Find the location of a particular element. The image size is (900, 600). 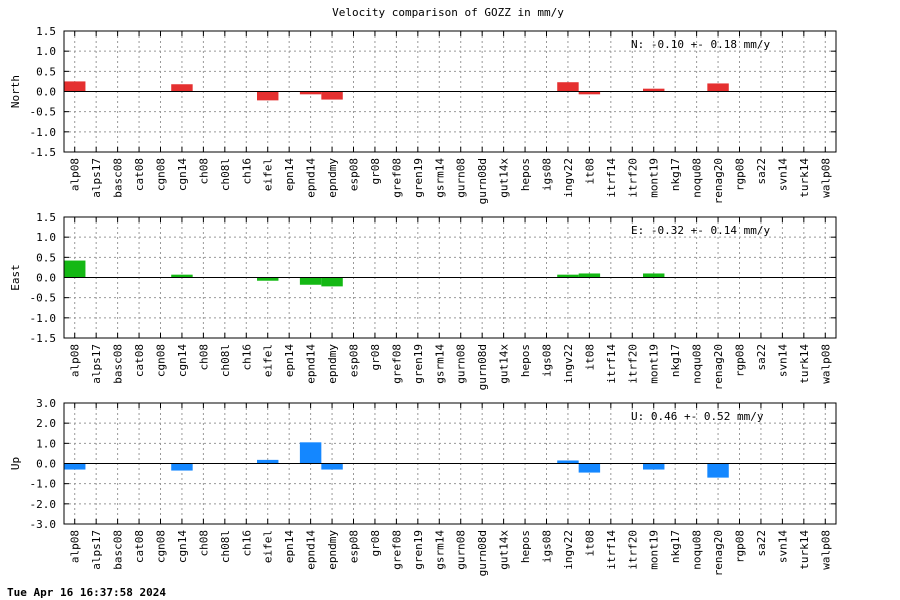

x-tick-label: ingv22 is located at coordinates (568, 550).